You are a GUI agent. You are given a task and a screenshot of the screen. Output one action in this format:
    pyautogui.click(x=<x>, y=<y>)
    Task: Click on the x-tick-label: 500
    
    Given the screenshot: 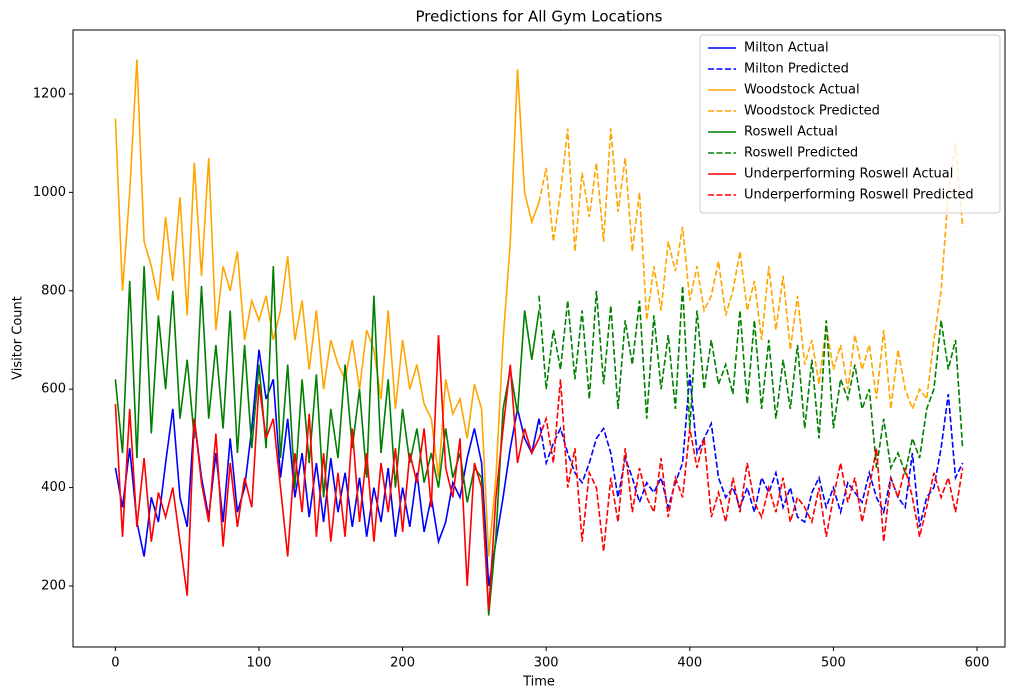 What is the action you would take?
    pyautogui.click(x=833, y=663)
    